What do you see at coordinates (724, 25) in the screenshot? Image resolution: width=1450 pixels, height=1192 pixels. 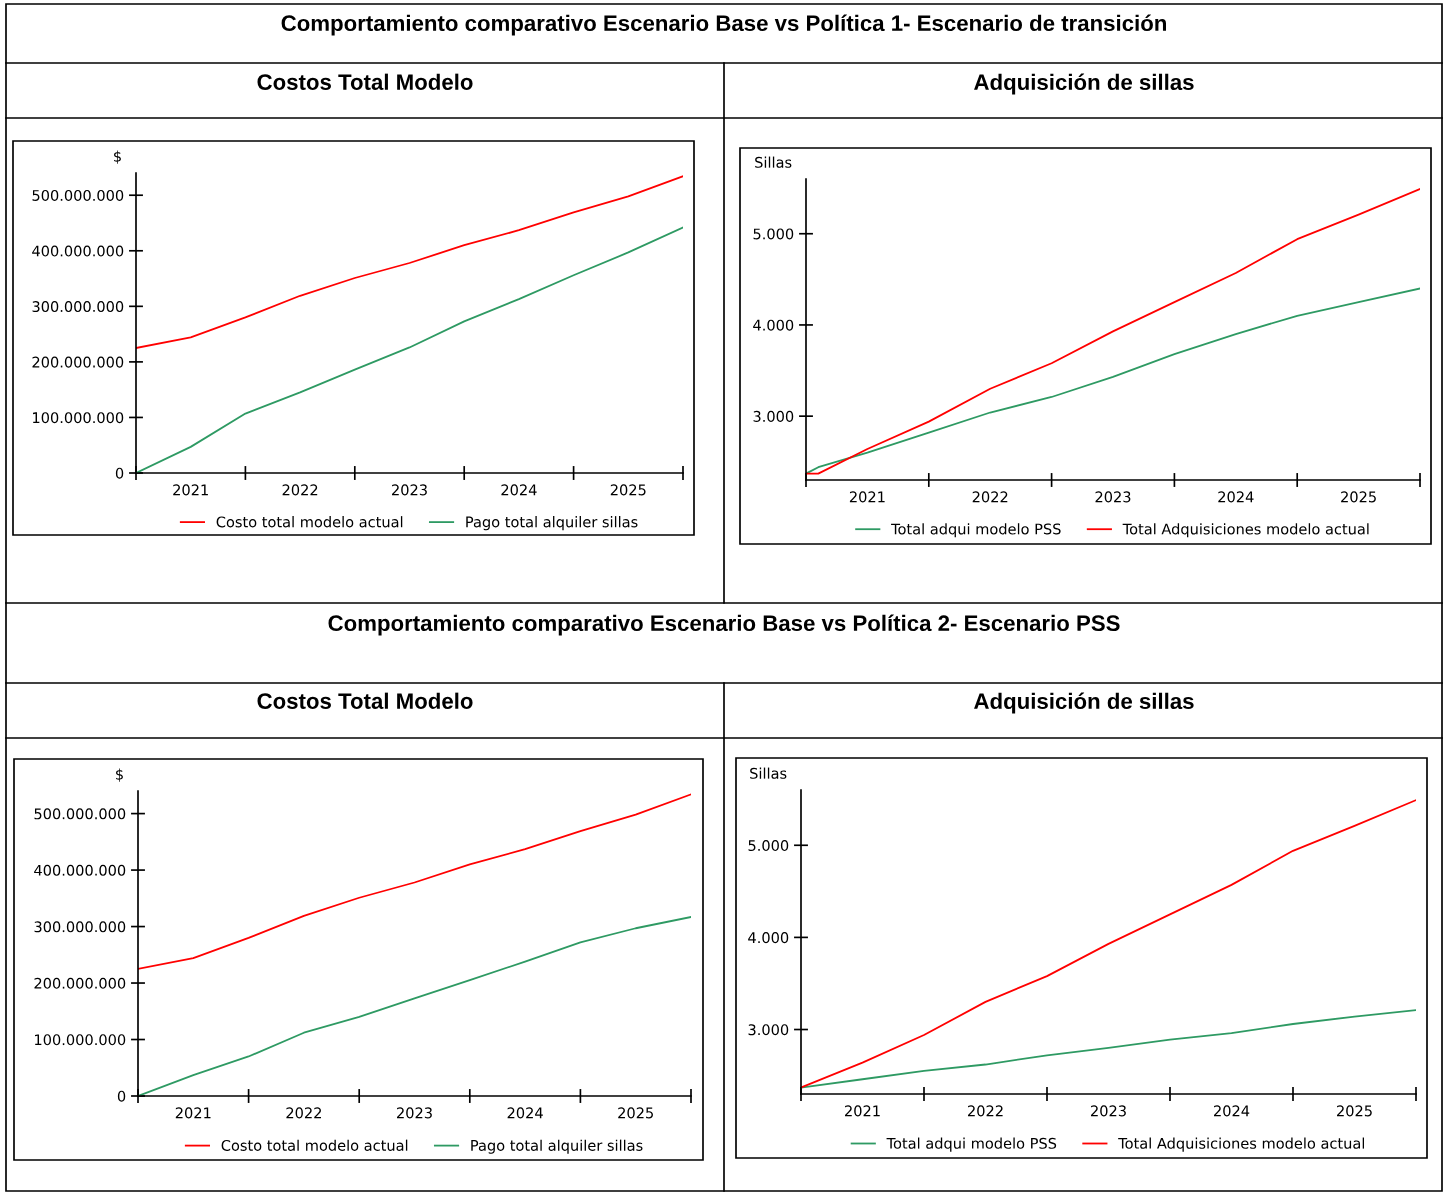 I see `text: Comportamiento comparativo Escenario Base vs Política 1- Escenario de transición` at bounding box center [724, 25].